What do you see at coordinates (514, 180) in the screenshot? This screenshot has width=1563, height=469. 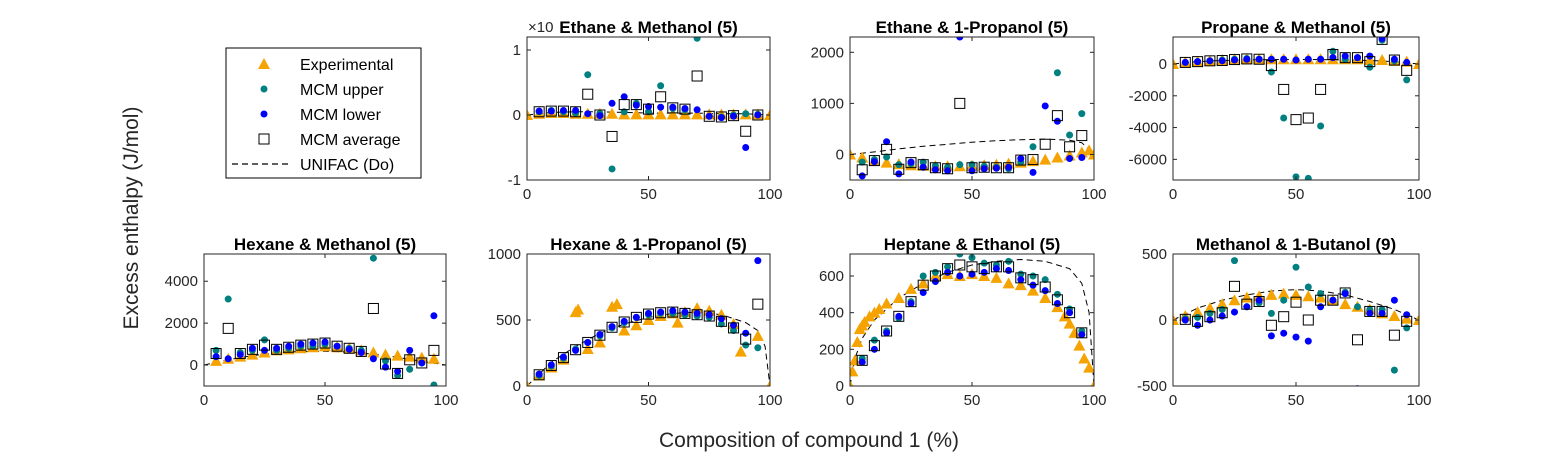 I see `y-tick-label: -1` at bounding box center [514, 180].